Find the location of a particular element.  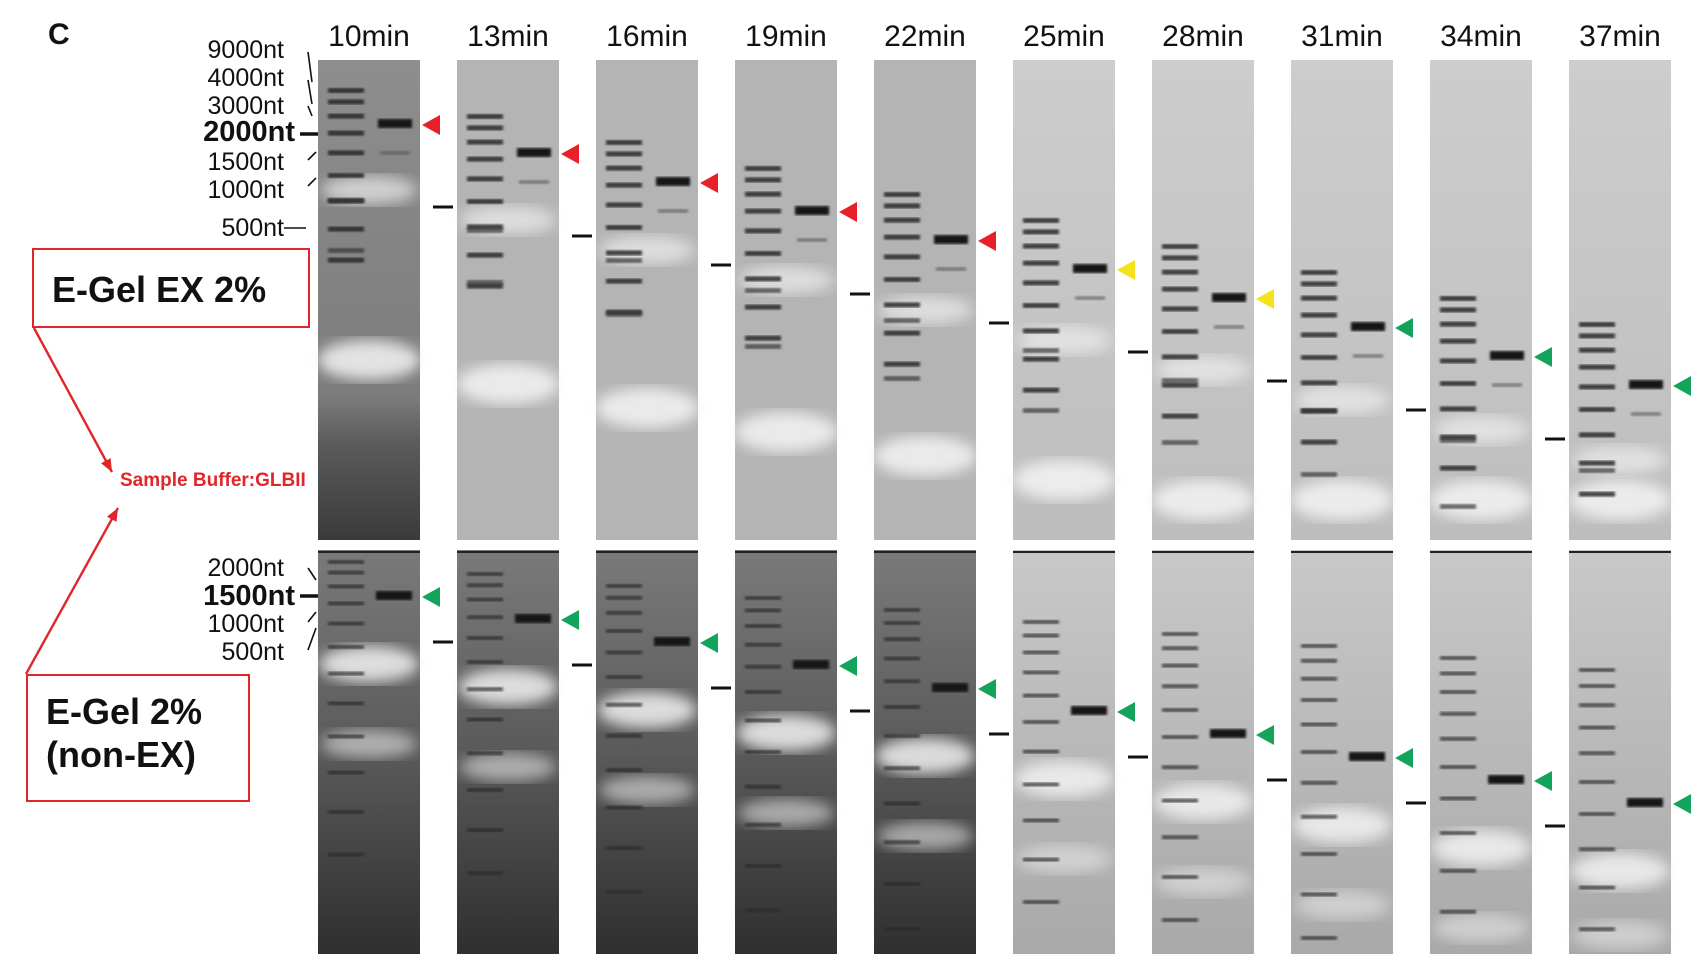

bottom-box-arrow-head is located at coordinates (112, 515).